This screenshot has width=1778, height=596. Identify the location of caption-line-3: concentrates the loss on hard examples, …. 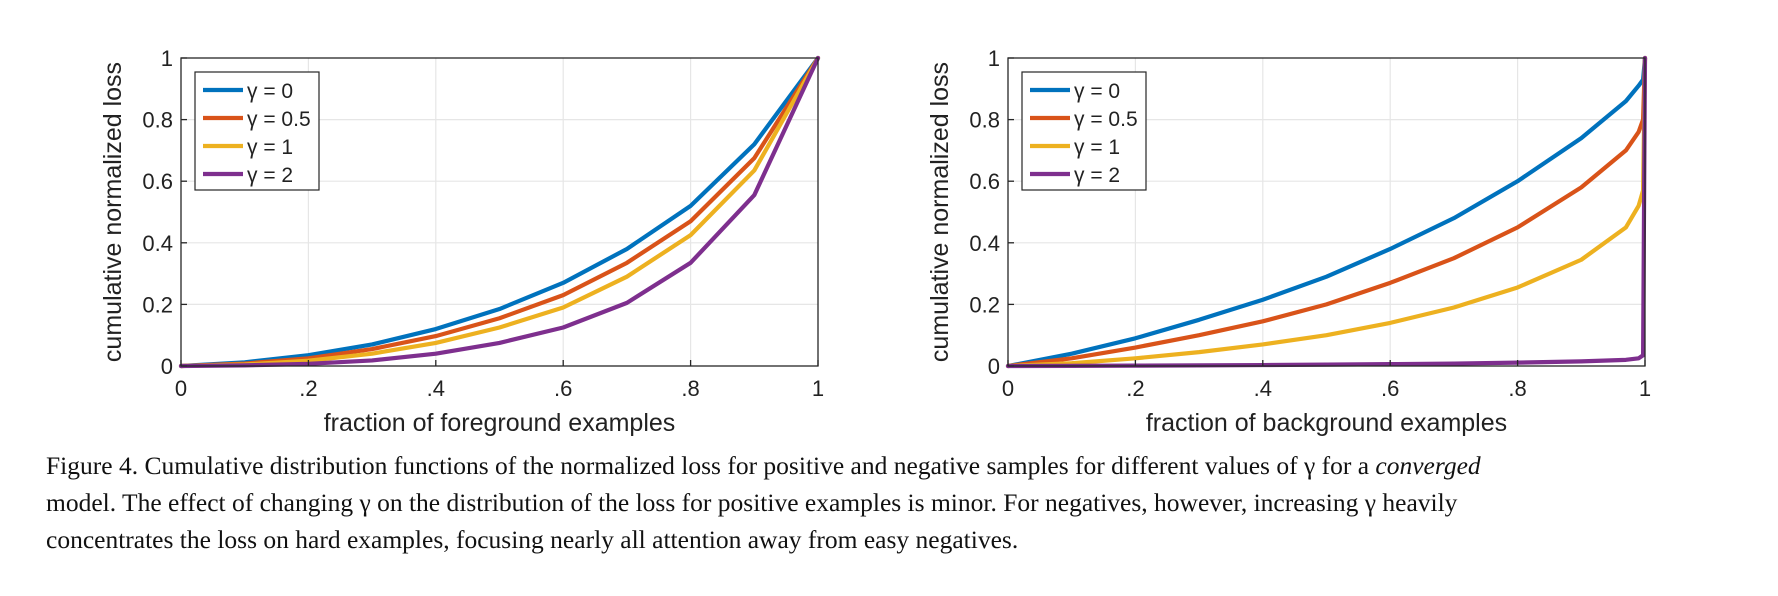
(532, 539).